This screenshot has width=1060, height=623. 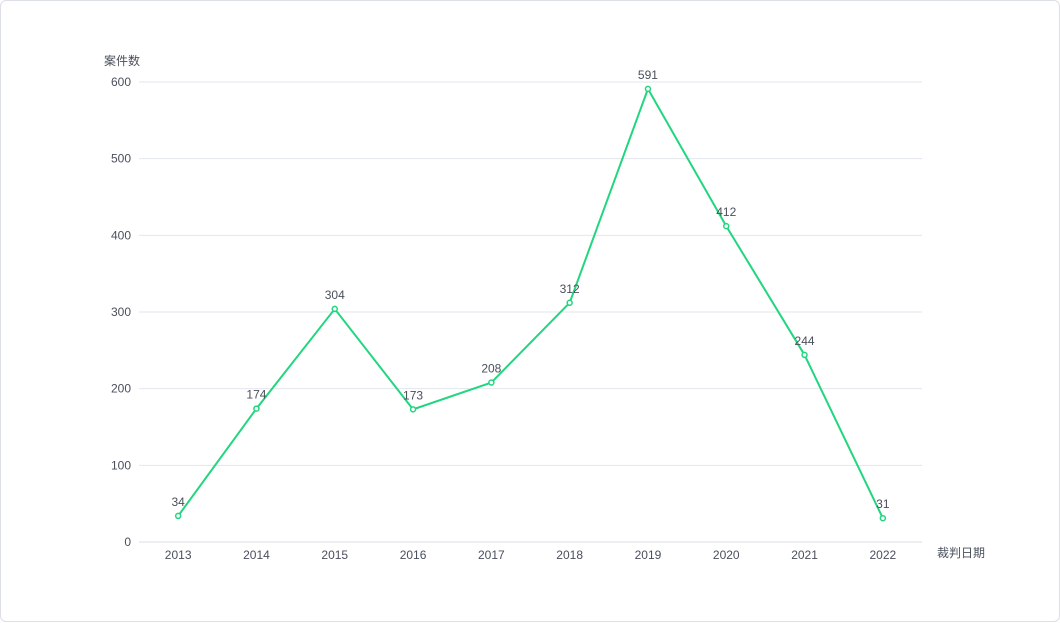 I want to click on x-axis-label: 裁判日期, so click(x=961, y=553).